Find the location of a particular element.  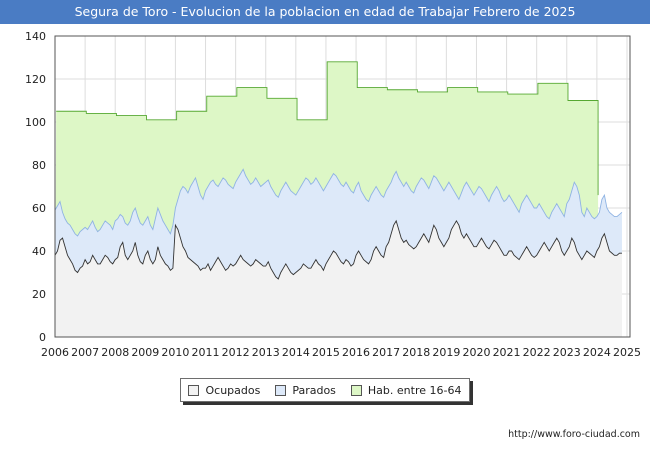

x-tick-label-2020: 2020 is located at coordinates (476, 352).